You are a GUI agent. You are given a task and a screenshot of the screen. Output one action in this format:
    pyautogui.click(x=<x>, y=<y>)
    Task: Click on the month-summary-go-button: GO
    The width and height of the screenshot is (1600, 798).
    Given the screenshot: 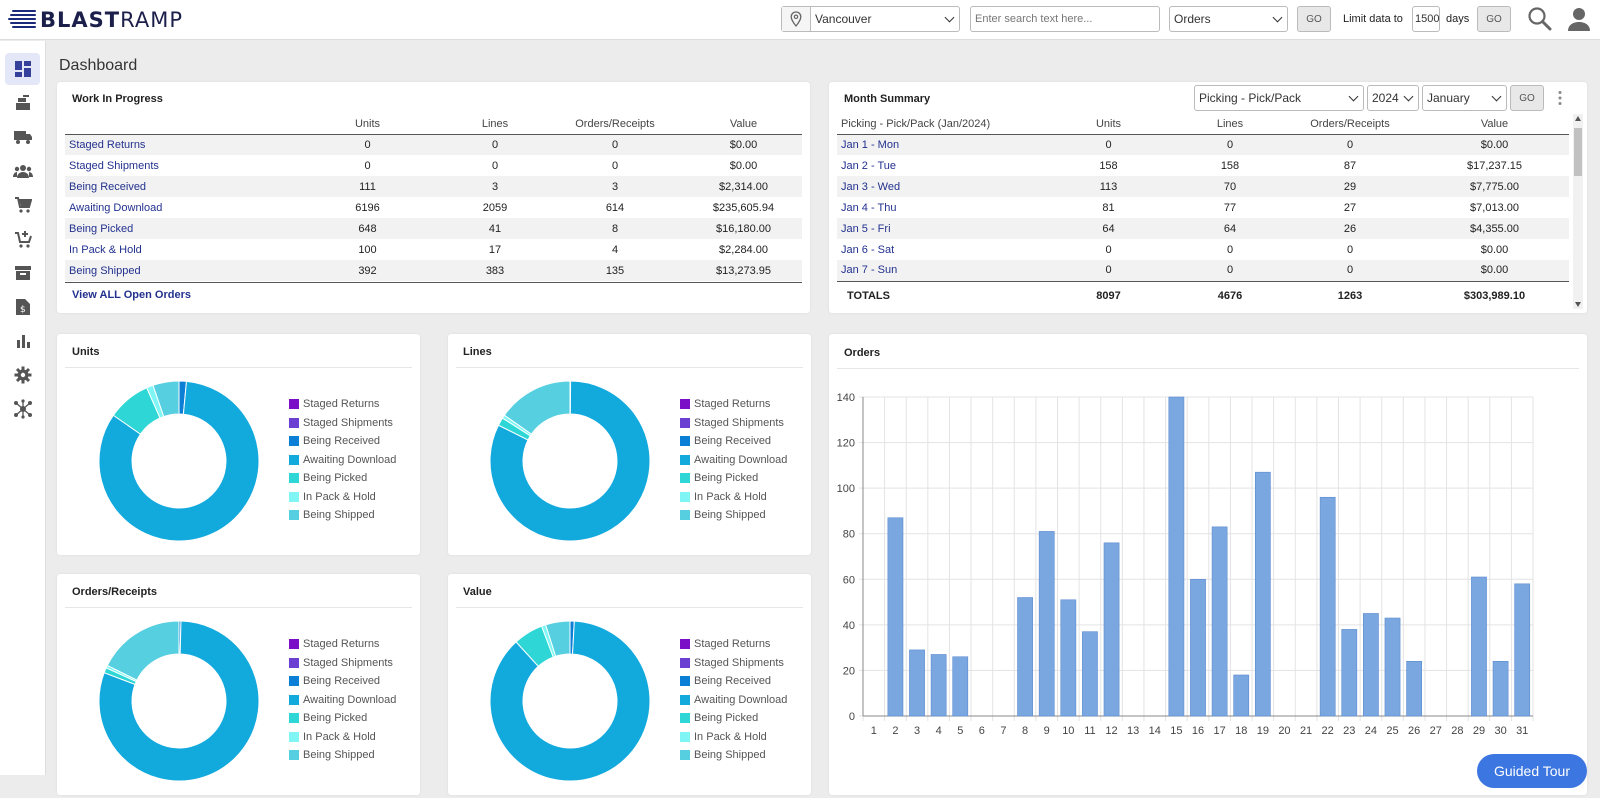 What is the action you would take?
    pyautogui.click(x=1527, y=98)
    